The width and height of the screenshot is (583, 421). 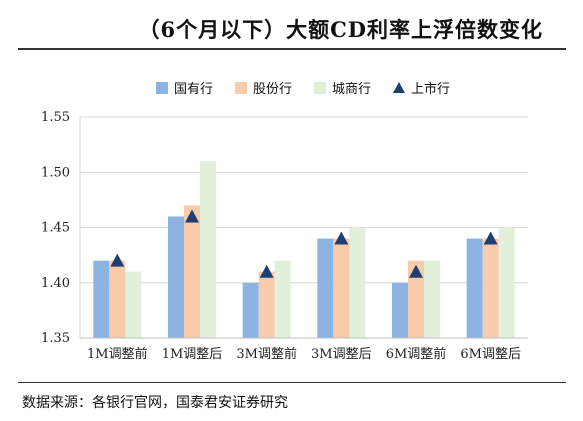 I want to click on x-tick-label: 3M调整前, so click(x=266, y=354).